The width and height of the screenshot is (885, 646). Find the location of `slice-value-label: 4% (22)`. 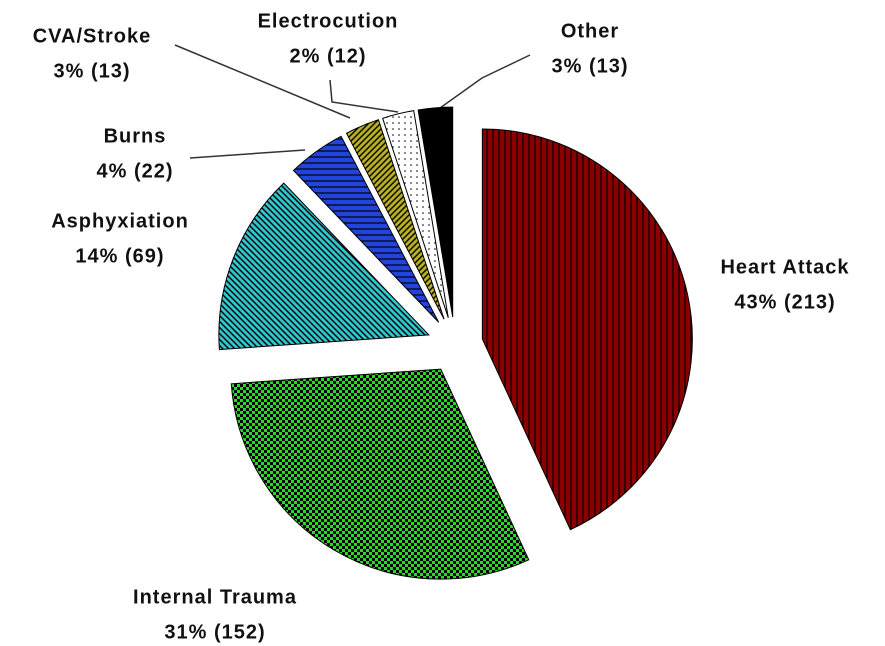

slice-value-label: 4% (22) is located at coordinates (134, 171).